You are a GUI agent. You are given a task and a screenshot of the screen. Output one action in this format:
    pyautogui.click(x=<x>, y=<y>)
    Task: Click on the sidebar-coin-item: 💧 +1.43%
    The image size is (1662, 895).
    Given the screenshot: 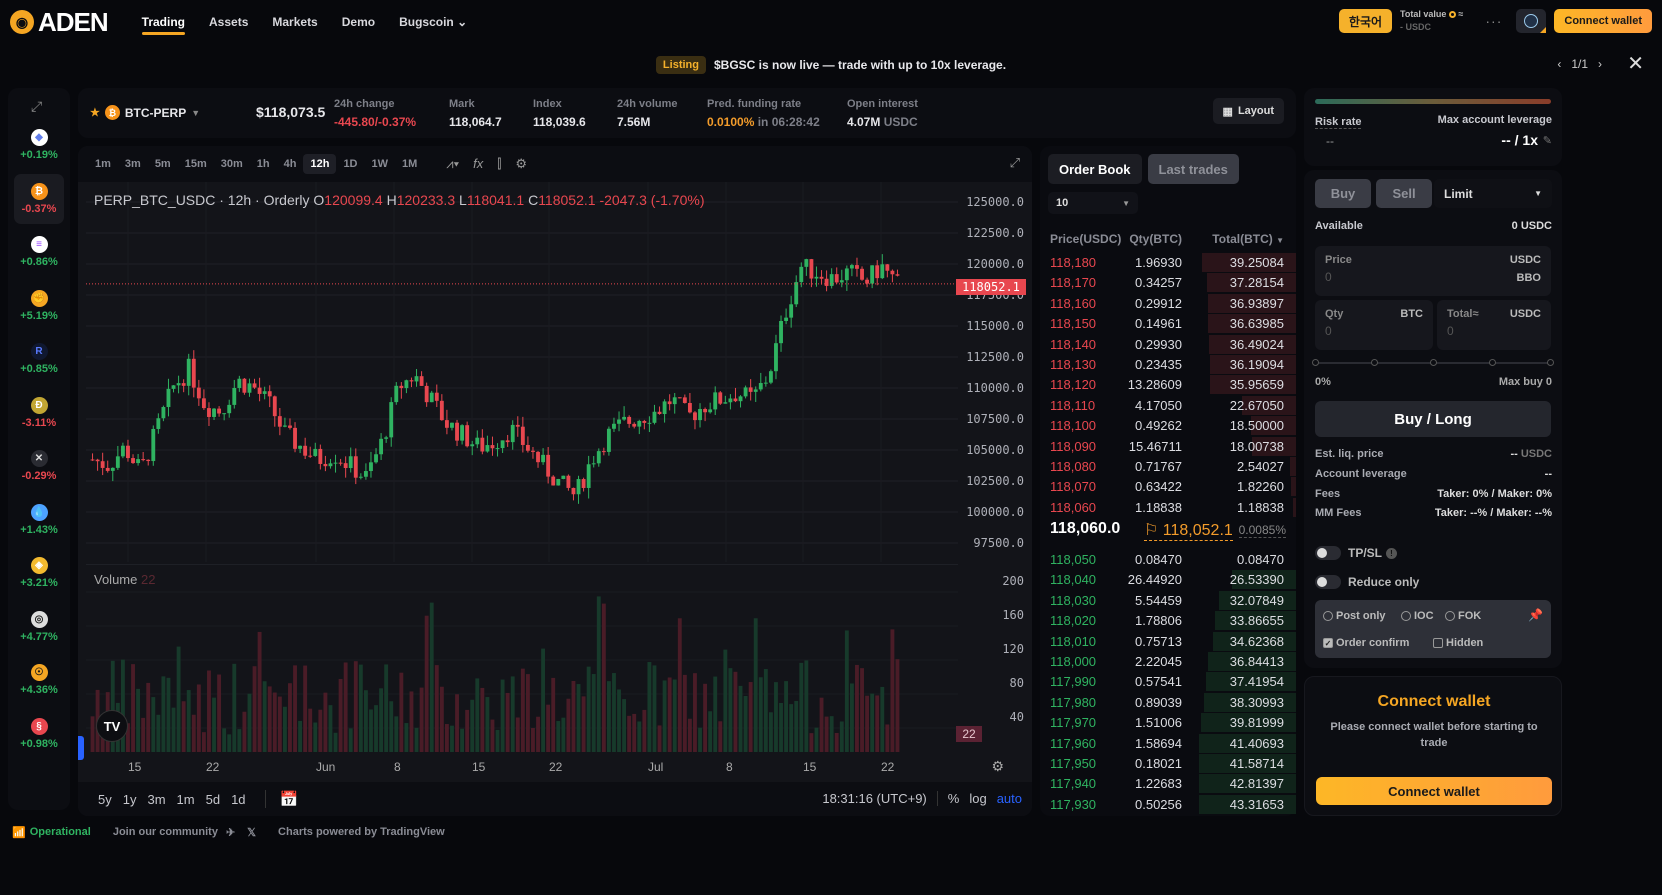 What is the action you would take?
    pyautogui.click(x=39, y=520)
    